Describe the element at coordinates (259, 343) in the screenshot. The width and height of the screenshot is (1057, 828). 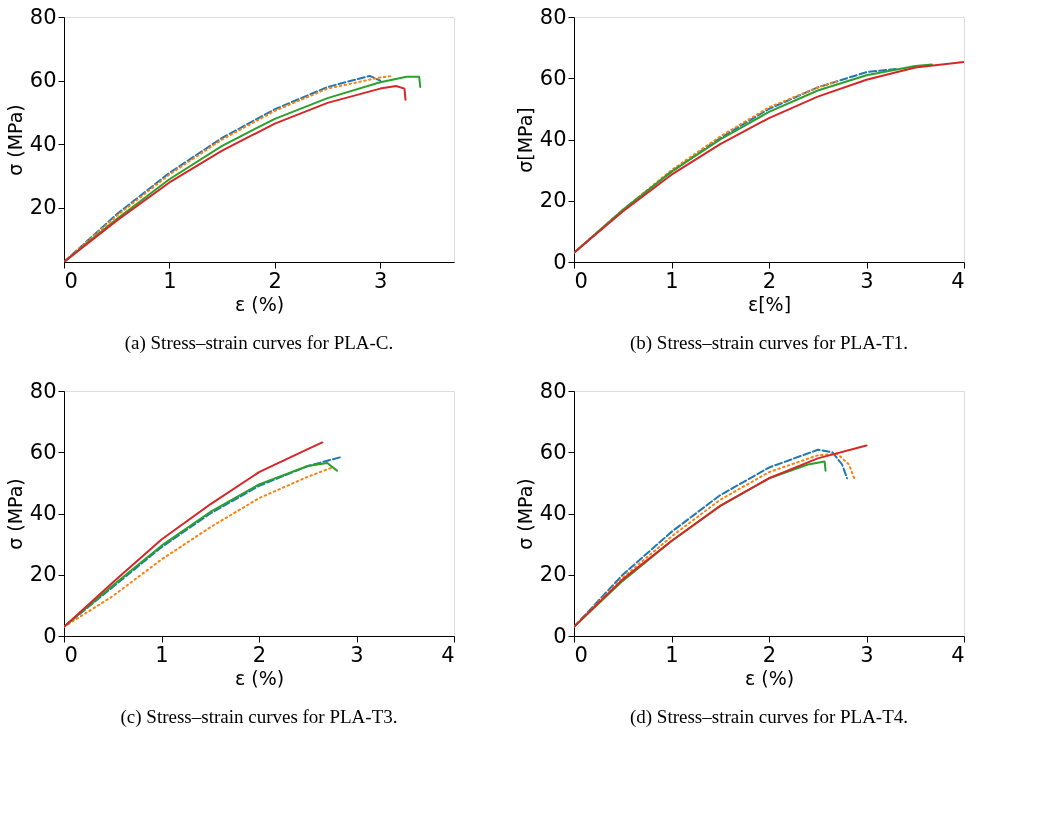
I see `text: (a) Stress–strain curves for PLA-C.` at that location.